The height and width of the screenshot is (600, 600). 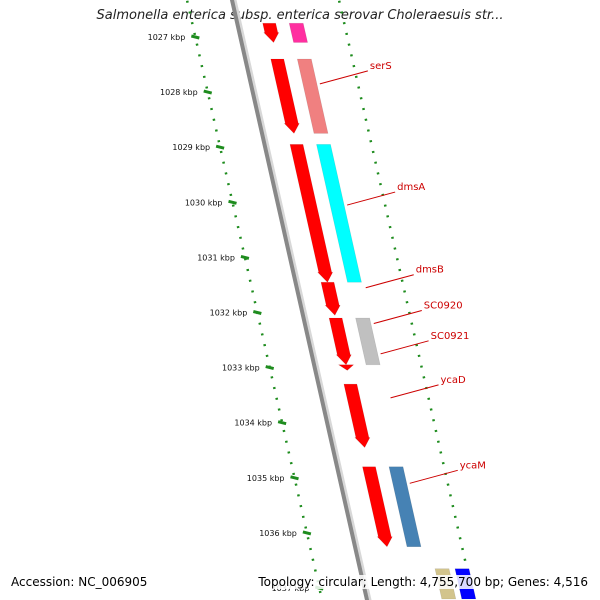 I want to click on gene-label: SC0920, so click(x=443, y=306).